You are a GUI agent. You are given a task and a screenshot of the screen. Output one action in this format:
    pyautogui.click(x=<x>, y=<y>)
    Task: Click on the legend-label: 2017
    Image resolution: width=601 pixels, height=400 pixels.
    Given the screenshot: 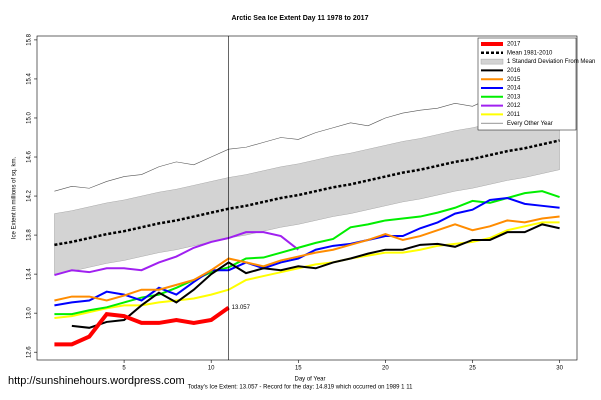 What is the action you would take?
    pyautogui.click(x=514, y=45)
    